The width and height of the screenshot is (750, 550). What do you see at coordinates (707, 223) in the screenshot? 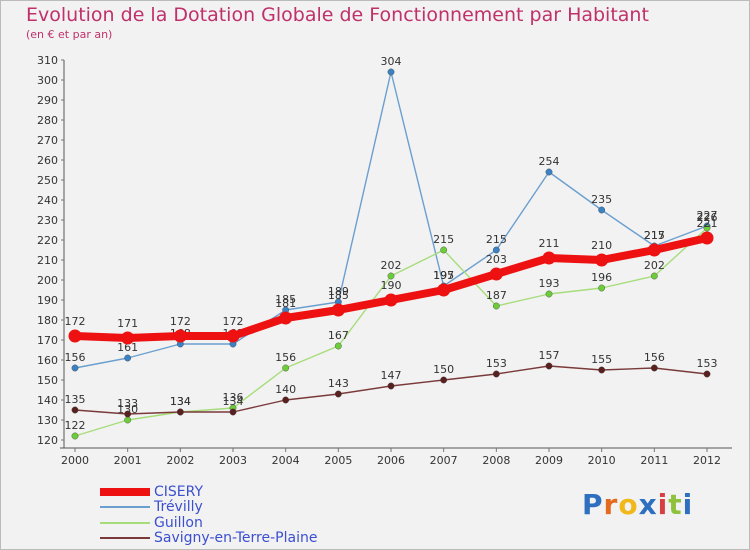
I see `data-label-cisery: 221` at bounding box center [707, 223].